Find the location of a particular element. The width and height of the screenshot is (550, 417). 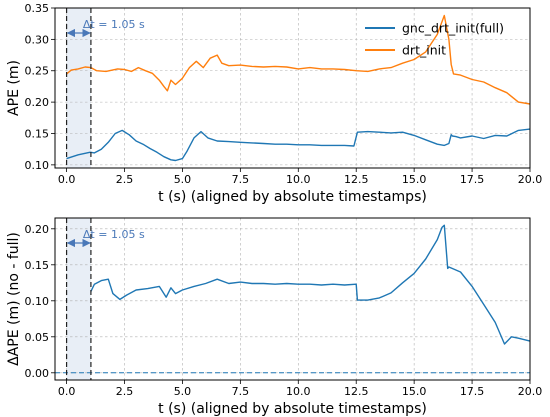

legend: gnc_drt_init(full) drt_init is located at coordinates (434, 39).